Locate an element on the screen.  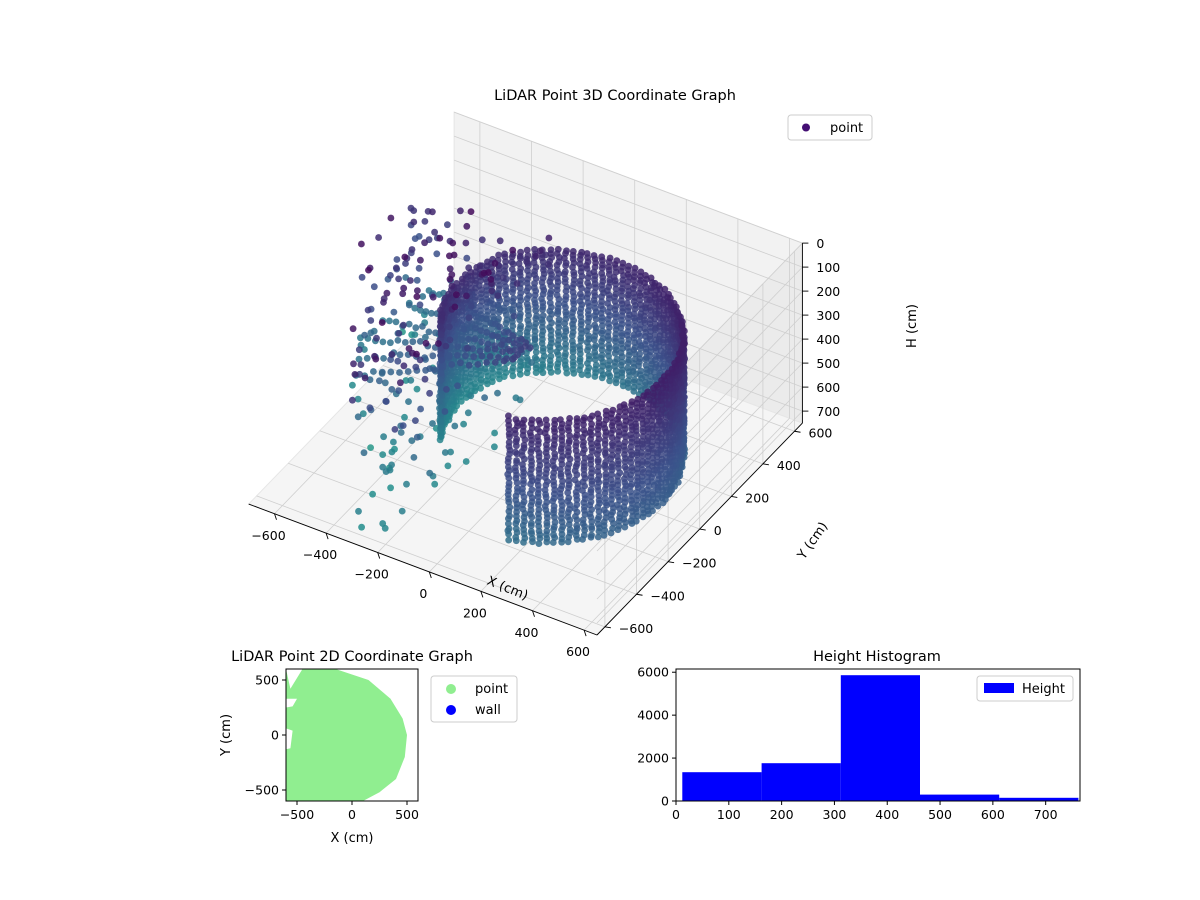
x-tick-label: −400 is located at coordinates (320, 554).